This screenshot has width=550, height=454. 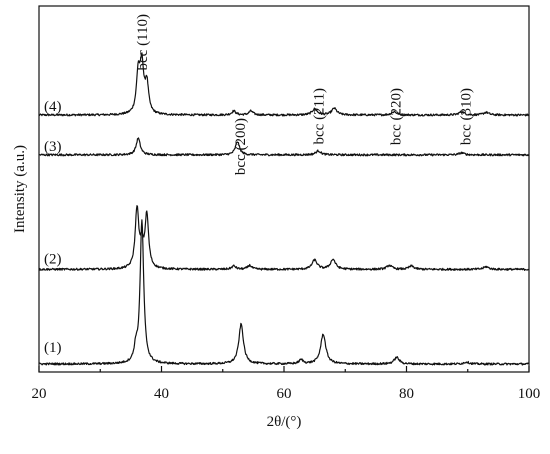 I want to click on x-axis-title: 2θ/(°), so click(x=284, y=422).